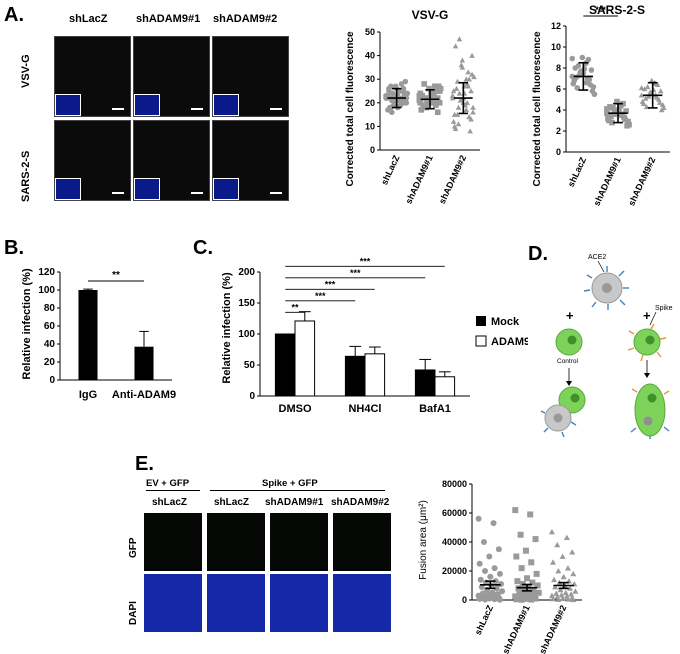 The height and width of the screenshot is (654, 680). What do you see at coordinates (168, 19) in the screenshot?
I see `panel-a-col-header-2: shADAM9#1` at bounding box center [168, 19].